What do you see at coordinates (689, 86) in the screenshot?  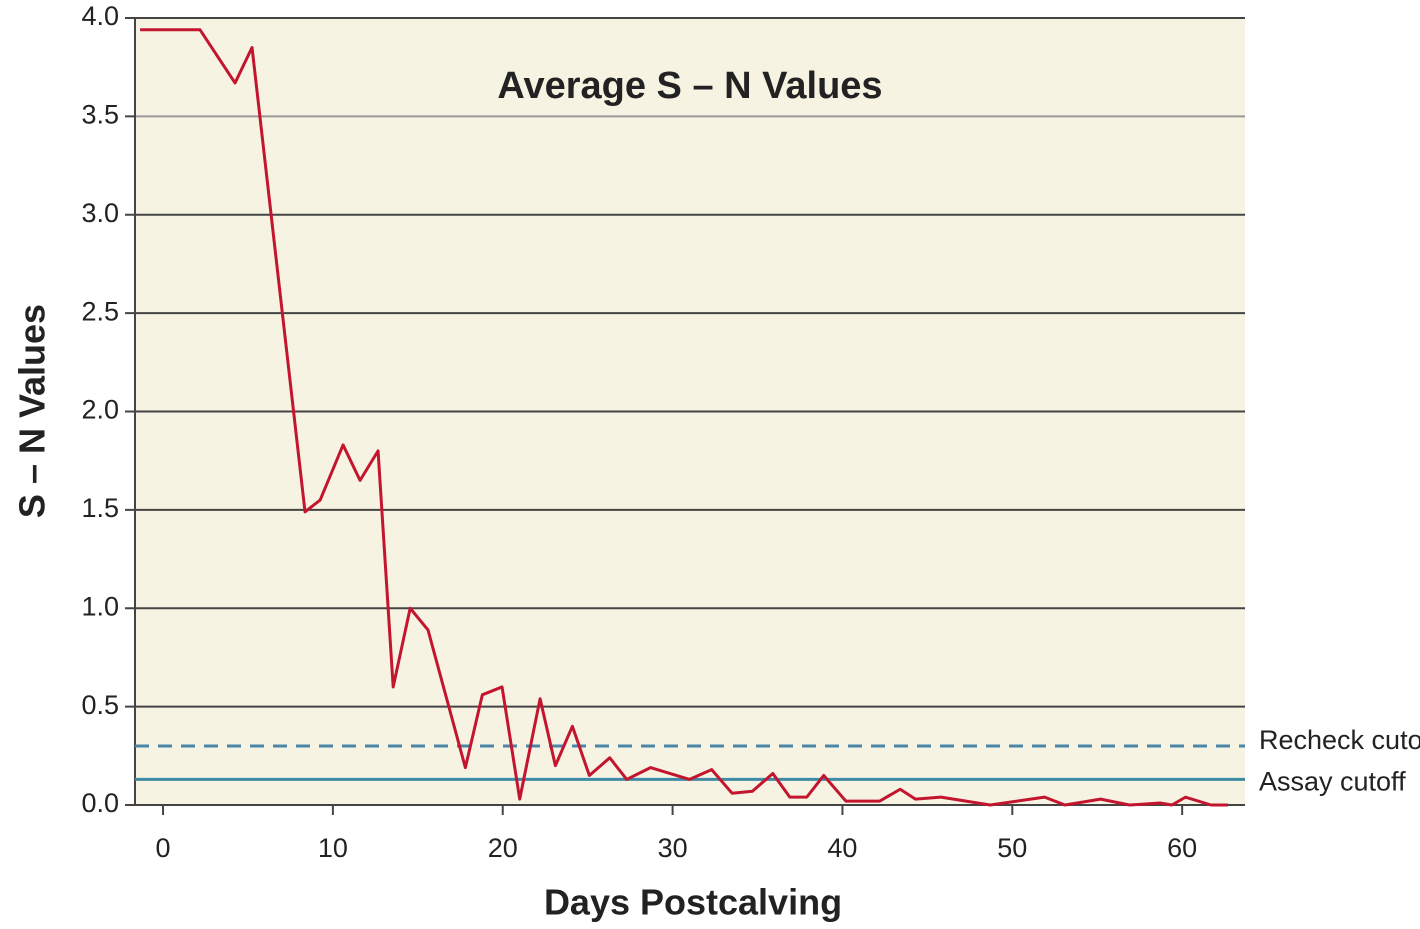 I see `chart-title: Average S – N Values` at bounding box center [689, 86].